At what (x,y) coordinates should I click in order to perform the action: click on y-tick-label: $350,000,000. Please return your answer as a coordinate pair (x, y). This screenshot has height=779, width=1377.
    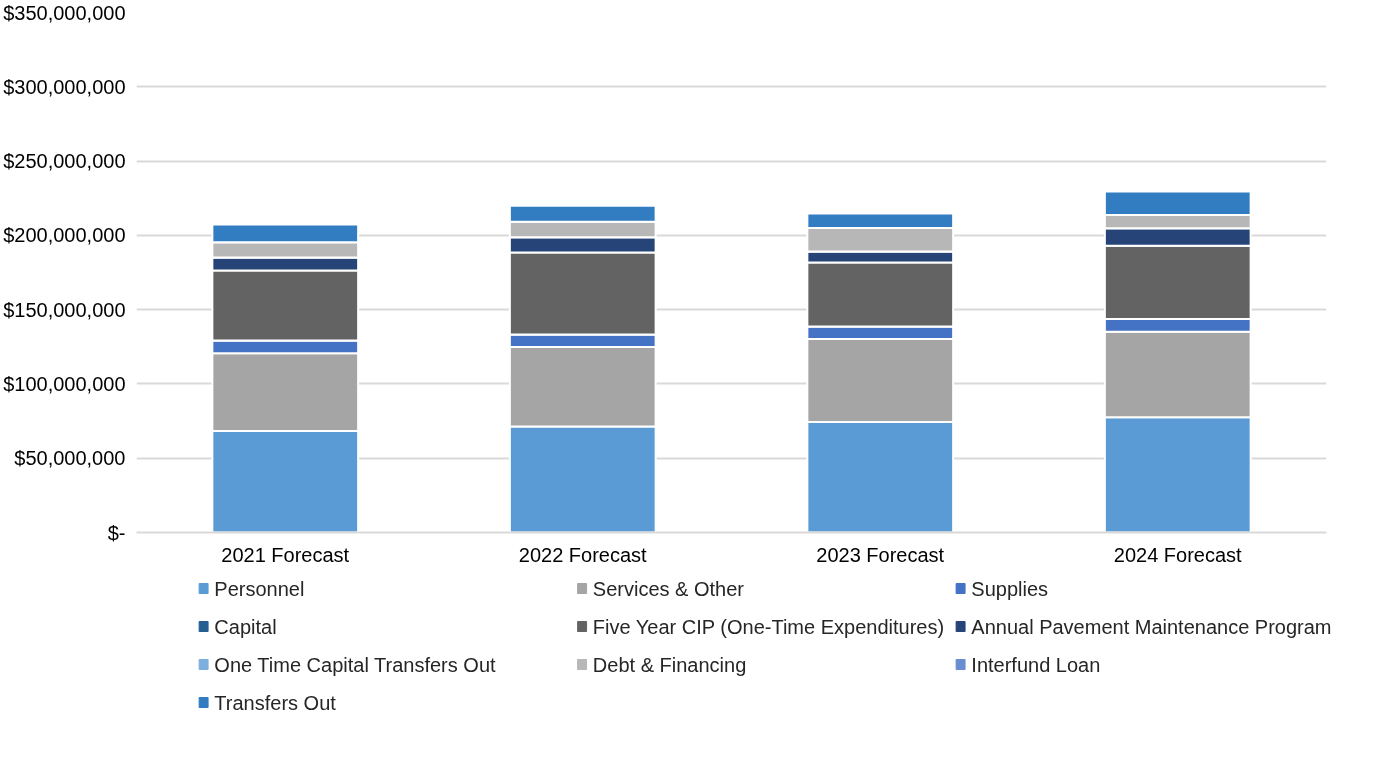
    Looking at the image, I should click on (64, 12).